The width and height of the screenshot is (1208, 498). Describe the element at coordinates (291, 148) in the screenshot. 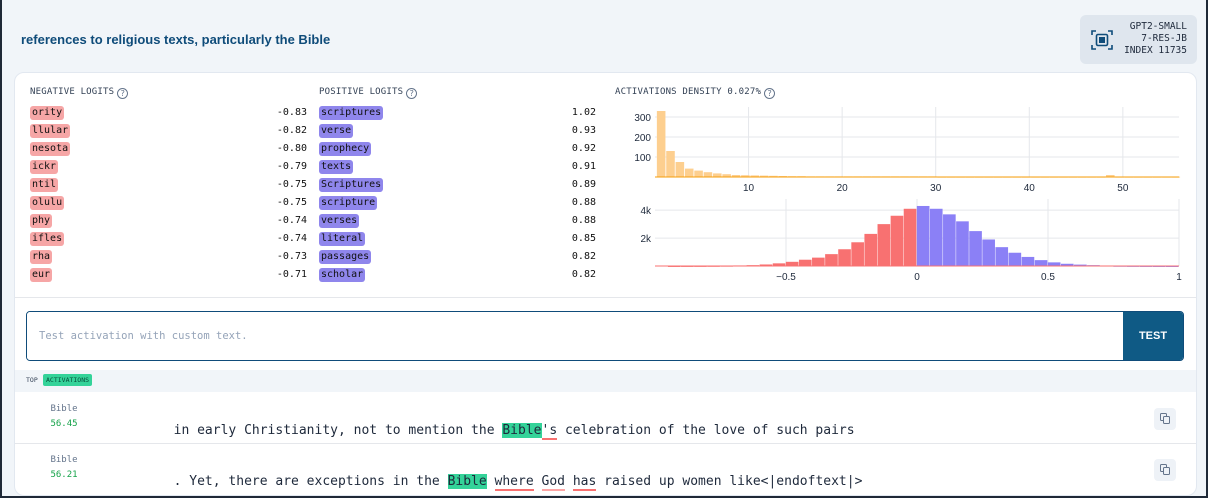

I see `logit-value: -0.80` at that location.